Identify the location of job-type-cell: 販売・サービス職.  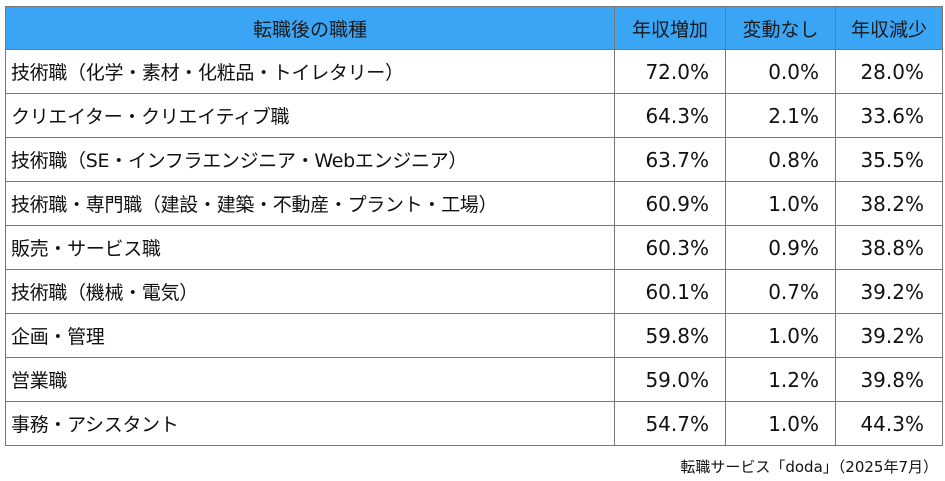
(310, 247).